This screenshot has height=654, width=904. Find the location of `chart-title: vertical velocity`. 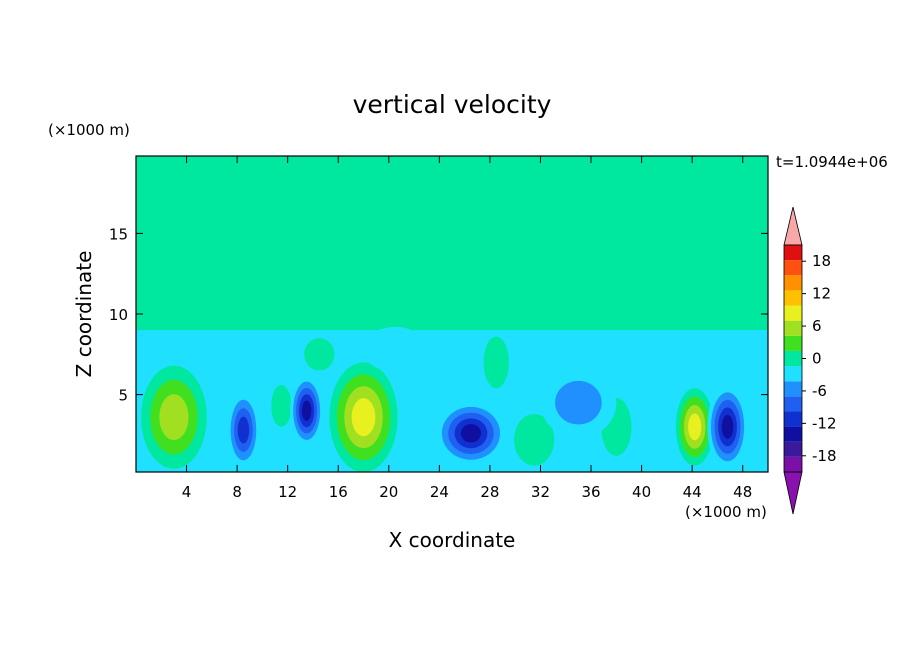

chart-title: vertical velocity is located at coordinates (452, 104).